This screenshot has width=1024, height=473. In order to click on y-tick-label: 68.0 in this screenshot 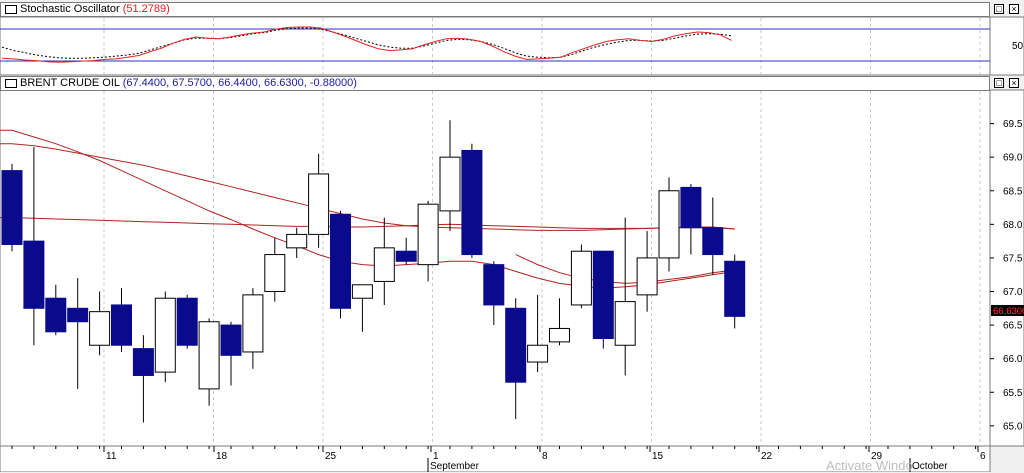, I will do `click(1013, 225)`.